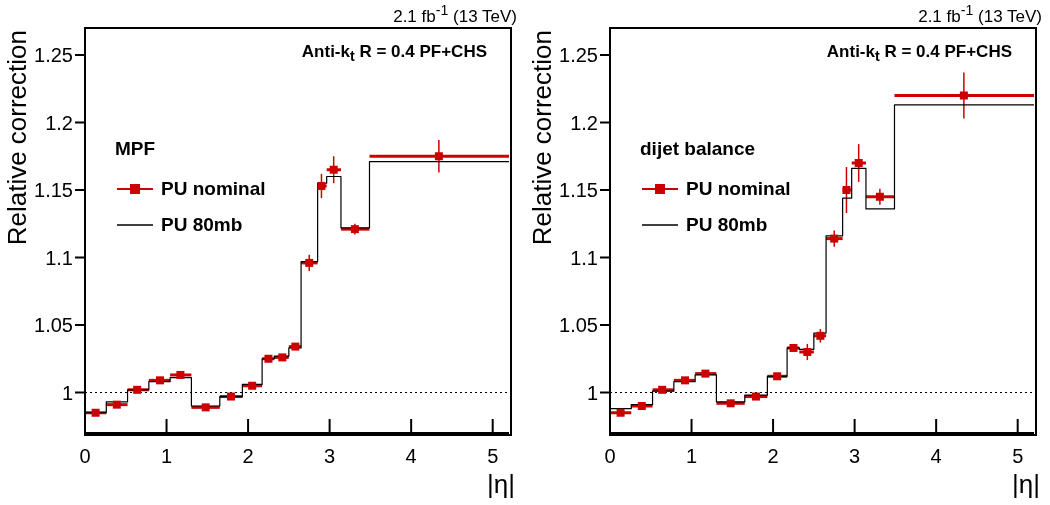 This screenshot has width=1050, height=505. What do you see at coordinates (698, 149) in the screenshot?
I see `legend-title: dijet balance` at bounding box center [698, 149].